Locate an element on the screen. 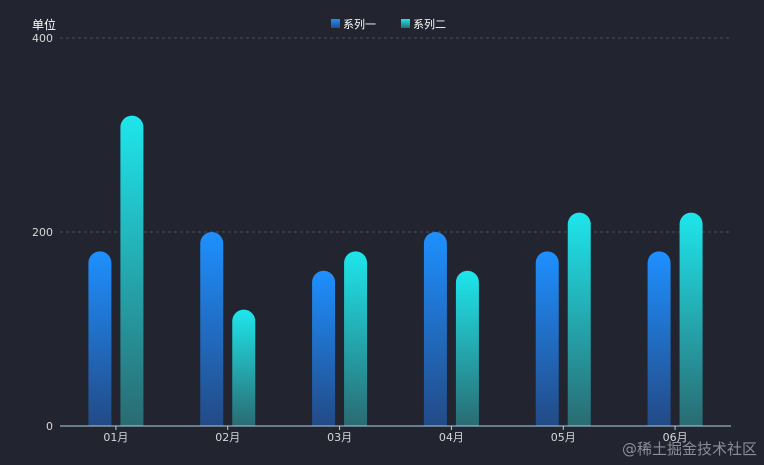 This screenshot has width=764, height=465. x-tick-label: 05月 is located at coordinates (563, 437).